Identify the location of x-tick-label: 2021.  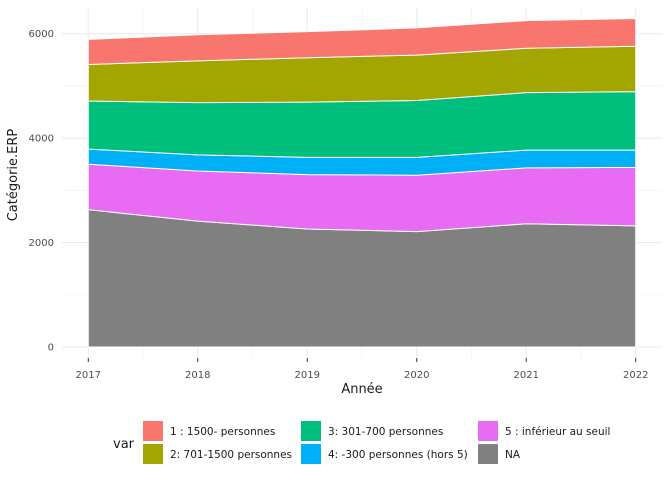
(526, 375).